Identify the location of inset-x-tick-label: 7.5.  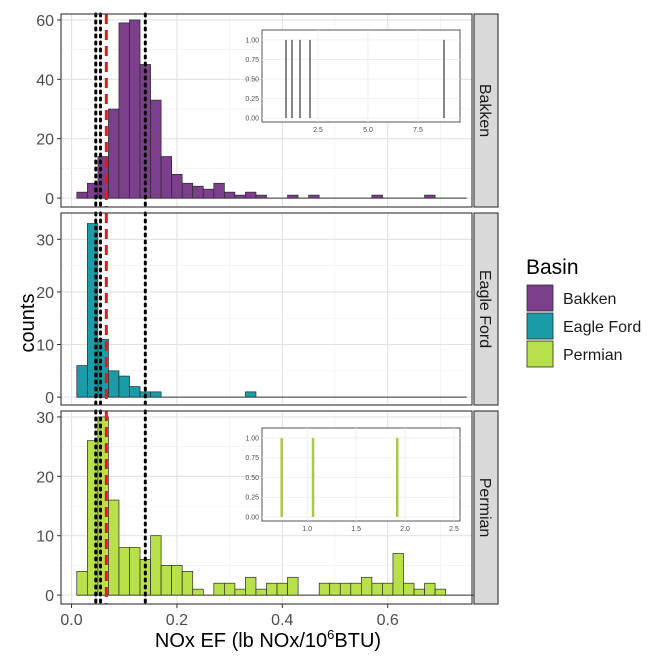
(418, 130).